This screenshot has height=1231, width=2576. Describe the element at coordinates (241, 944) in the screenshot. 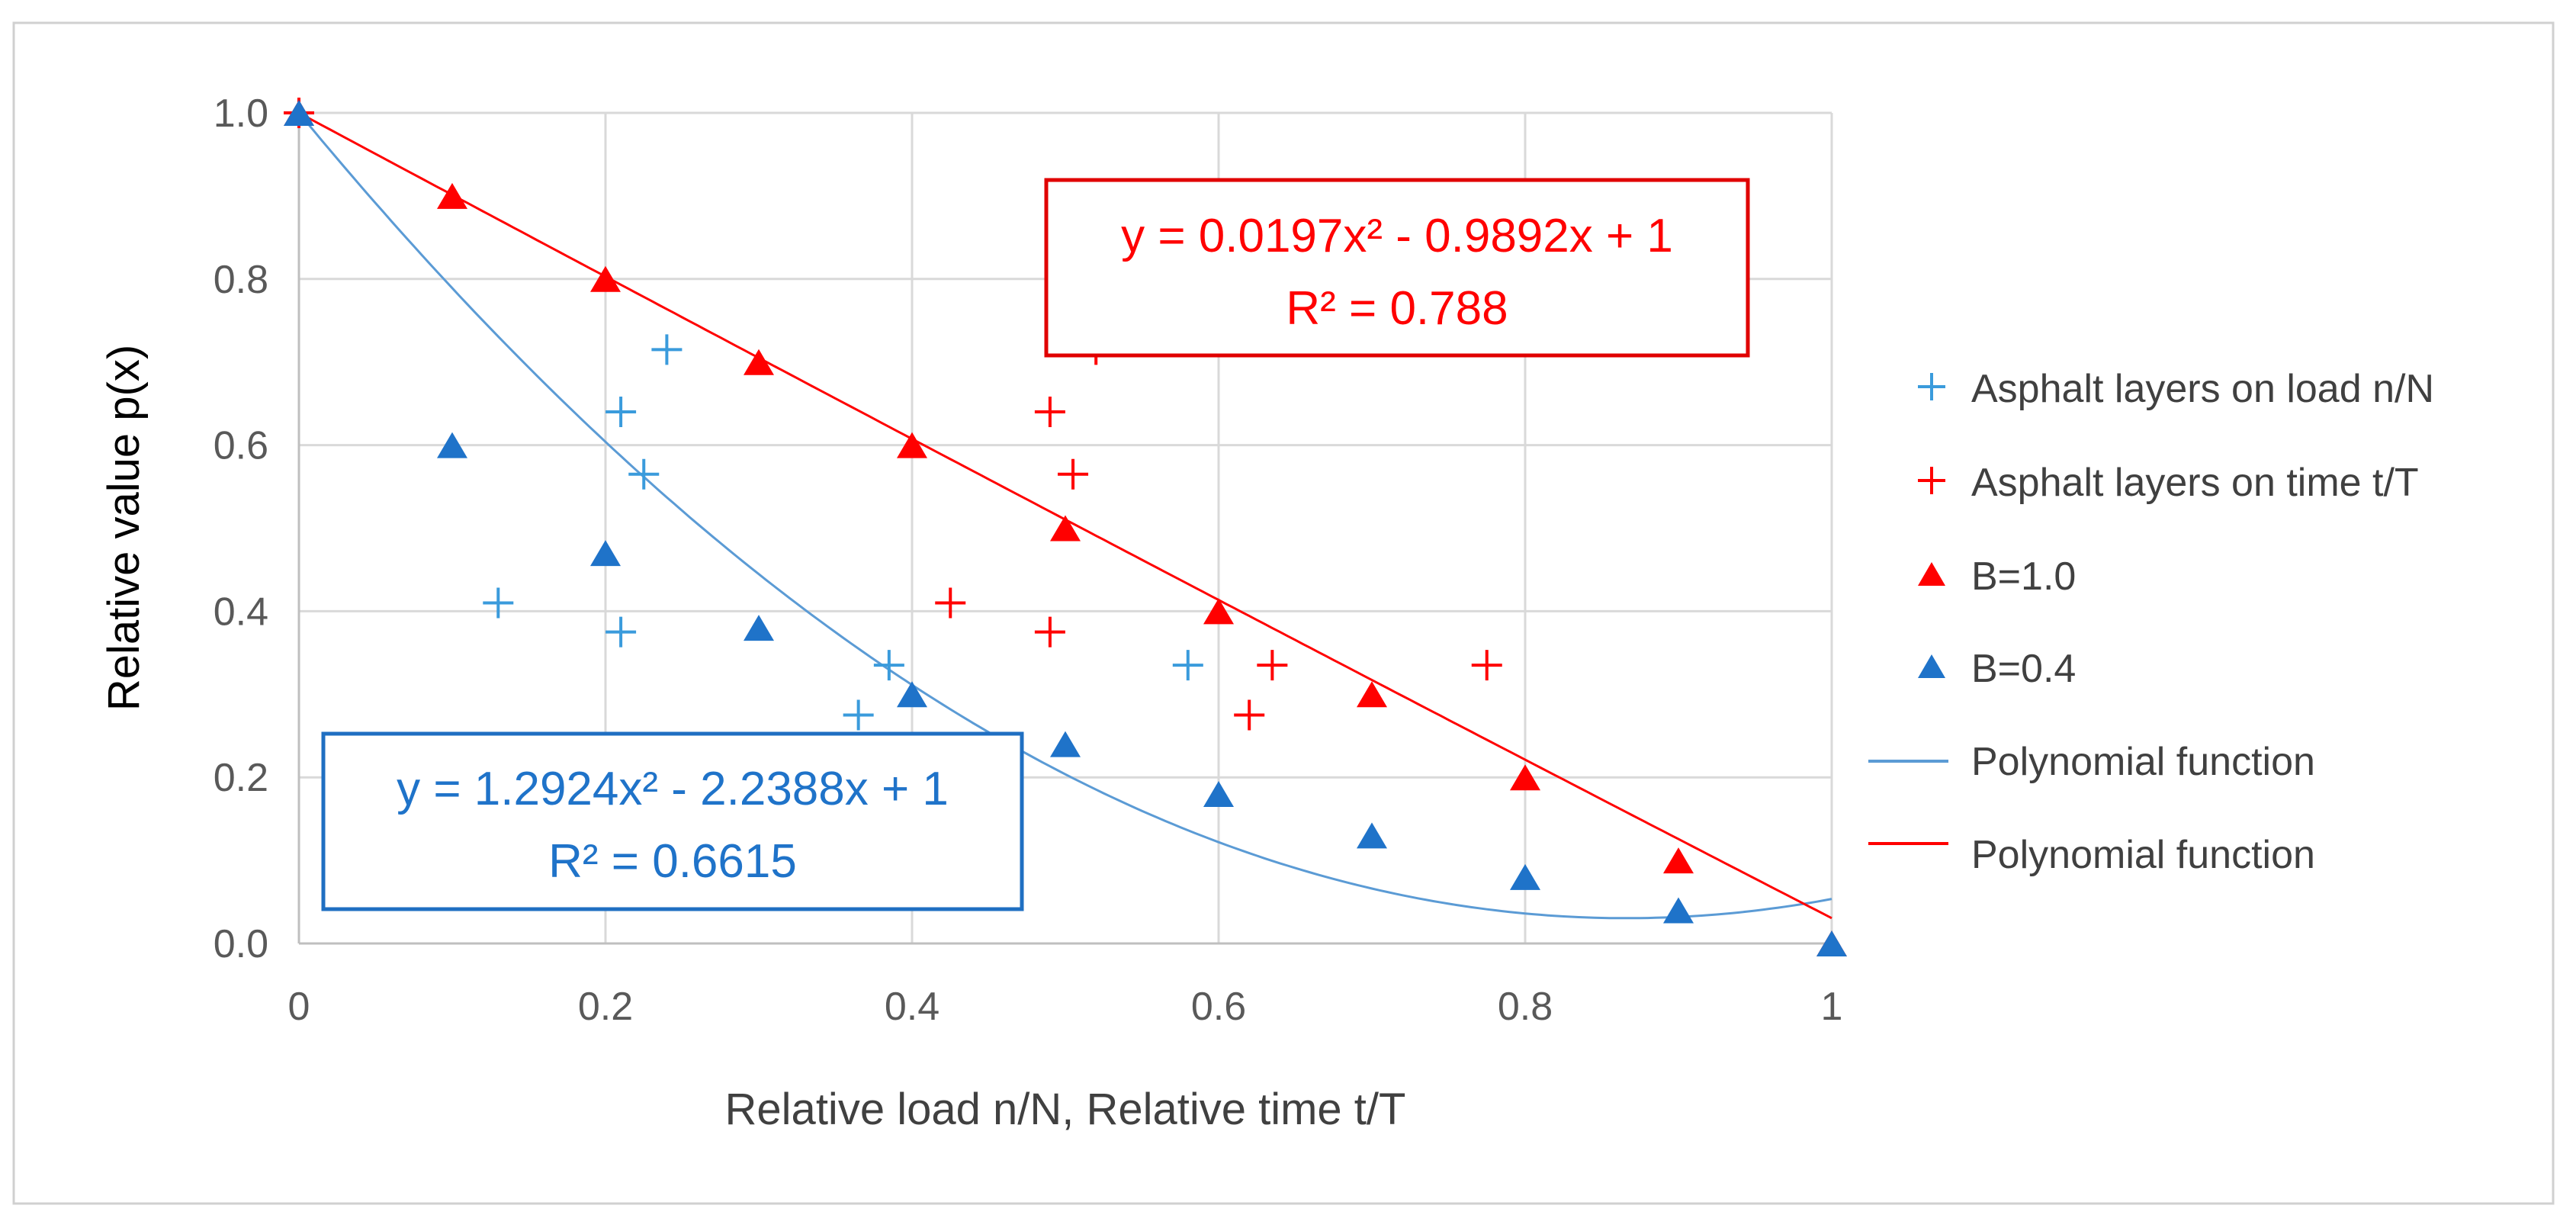

I see `y-tick-label: 0.0` at that location.